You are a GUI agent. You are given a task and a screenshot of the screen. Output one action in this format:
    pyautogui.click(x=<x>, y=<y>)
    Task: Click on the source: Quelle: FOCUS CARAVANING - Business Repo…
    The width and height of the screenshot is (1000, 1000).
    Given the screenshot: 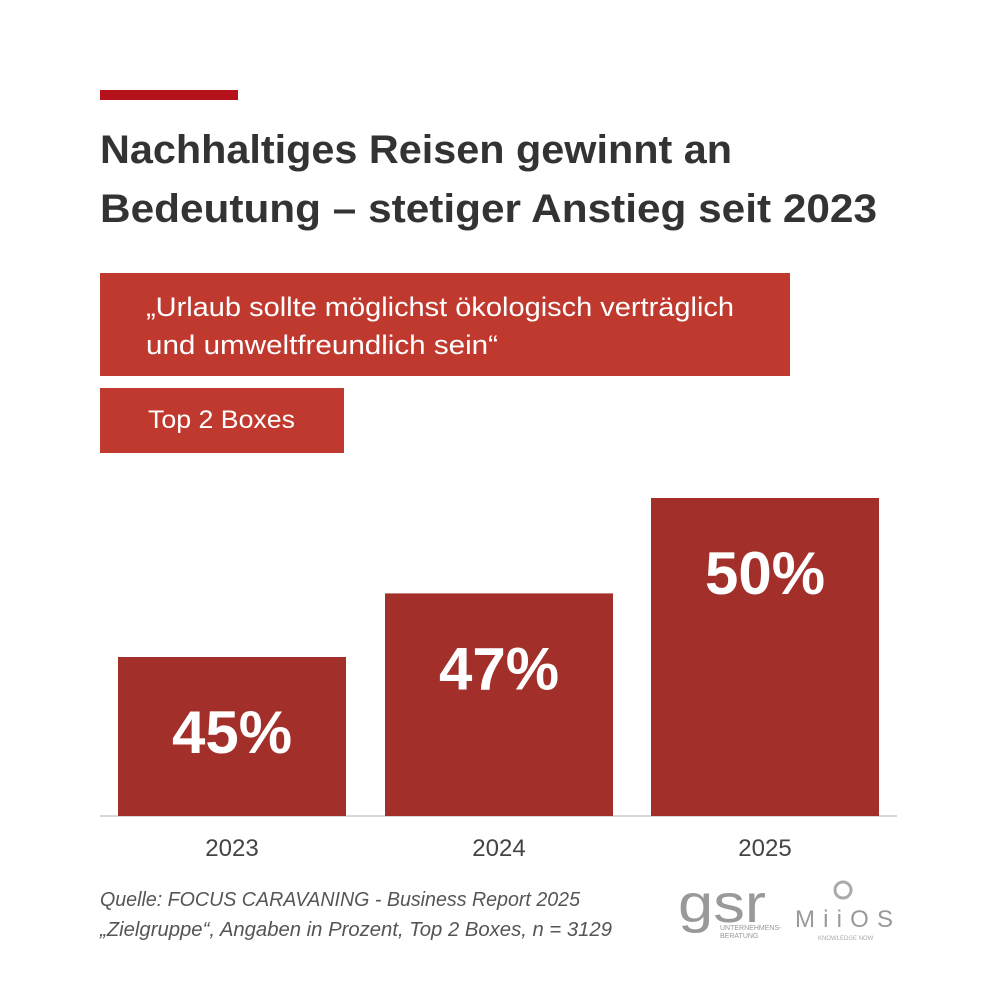 What is the action you would take?
    pyautogui.click(x=340, y=900)
    